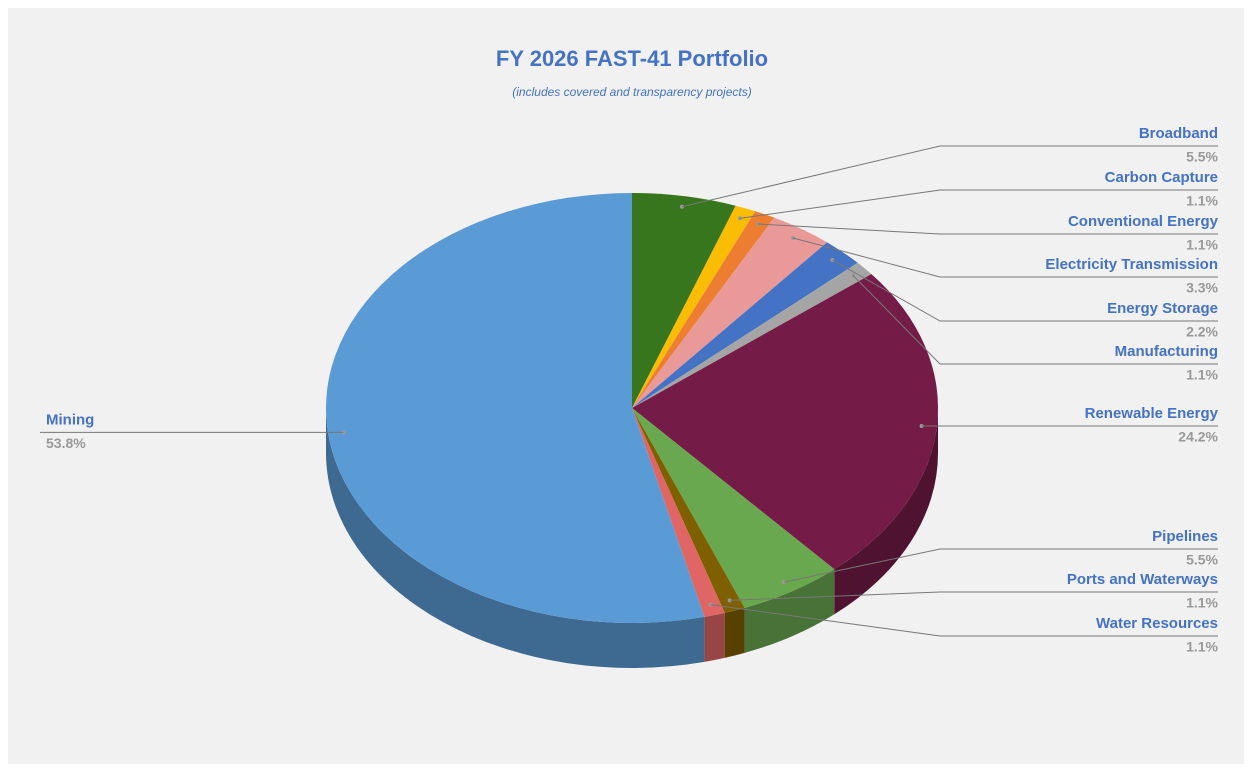  What do you see at coordinates (1142, 579) in the screenshot?
I see `slice-label: Ports and Waterways` at bounding box center [1142, 579].